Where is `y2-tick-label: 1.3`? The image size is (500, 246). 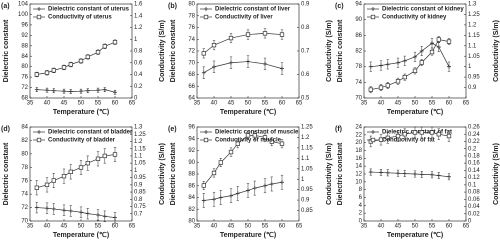 y2-tick-label: 1.3 is located at coordinates (138, 128).